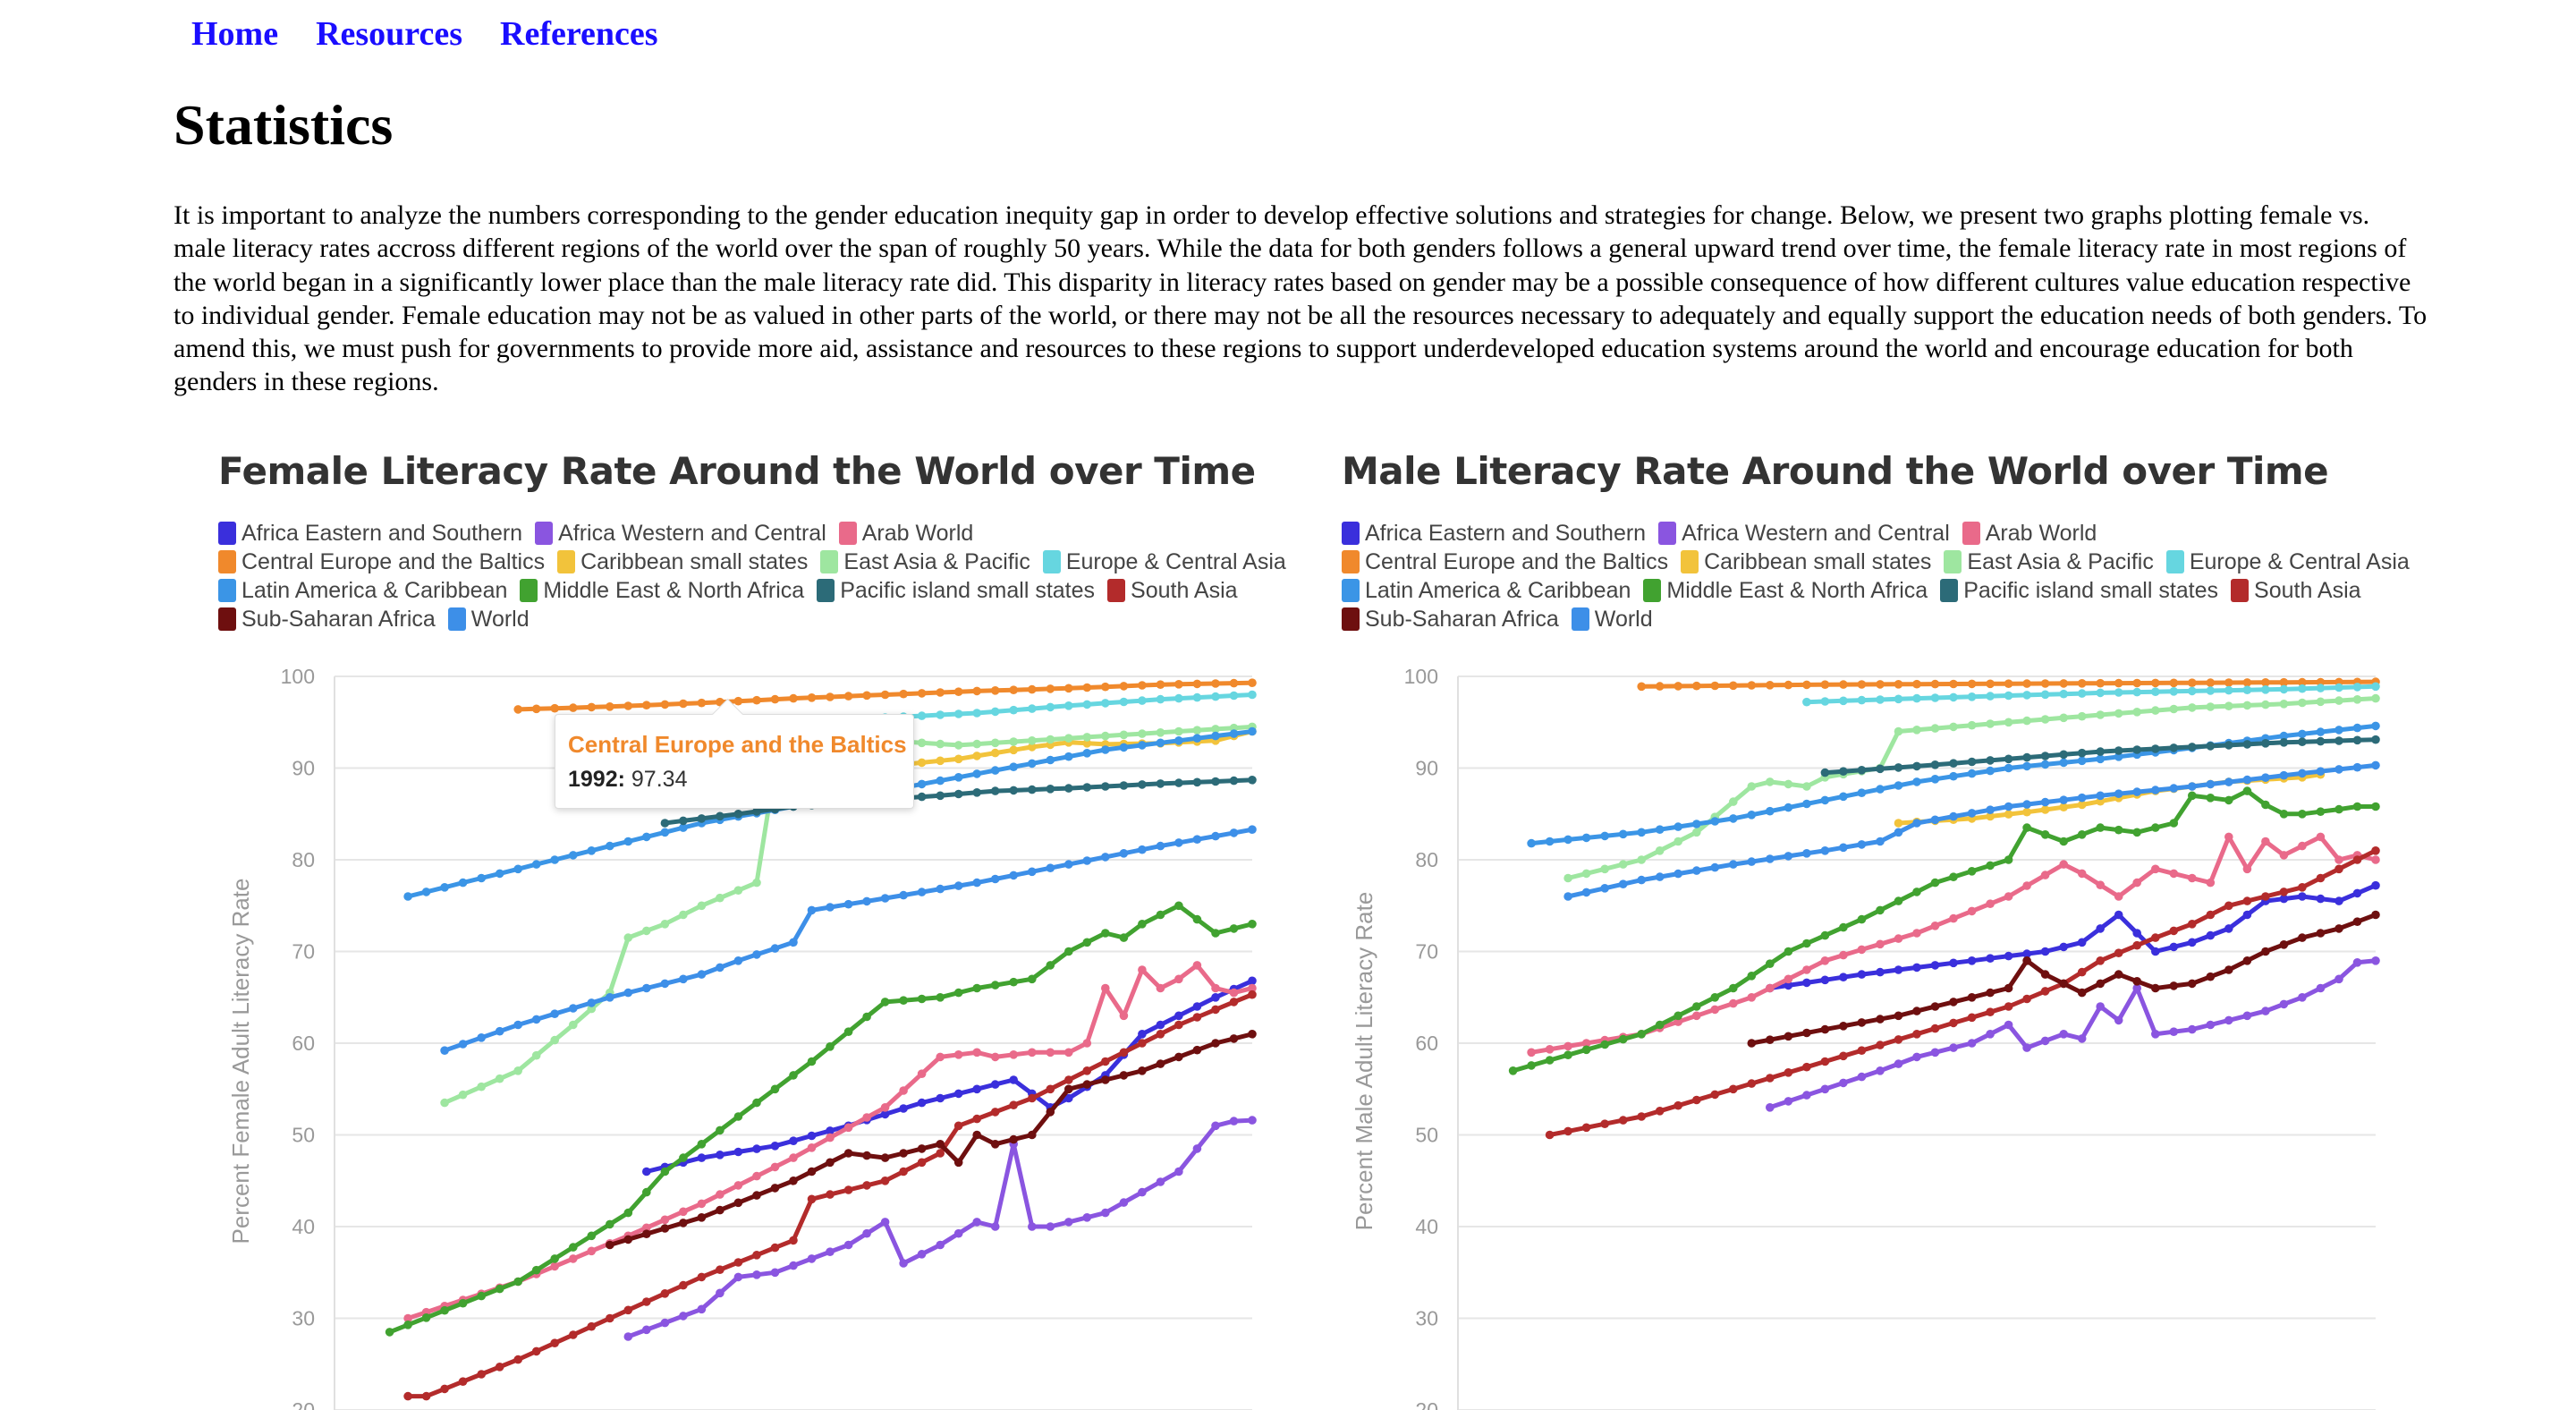  I want to click on series-europe-and-central-asia, so click(2091, 694).